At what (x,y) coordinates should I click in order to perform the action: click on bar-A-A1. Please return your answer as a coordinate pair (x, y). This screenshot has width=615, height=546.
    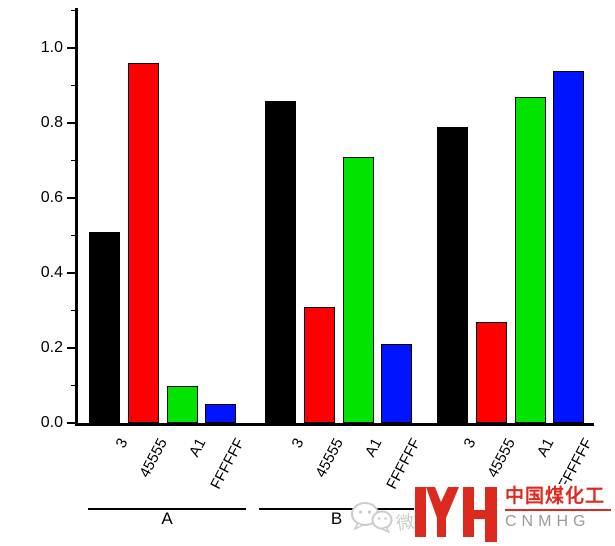
    Looking at the image, I should click on (182, 404).